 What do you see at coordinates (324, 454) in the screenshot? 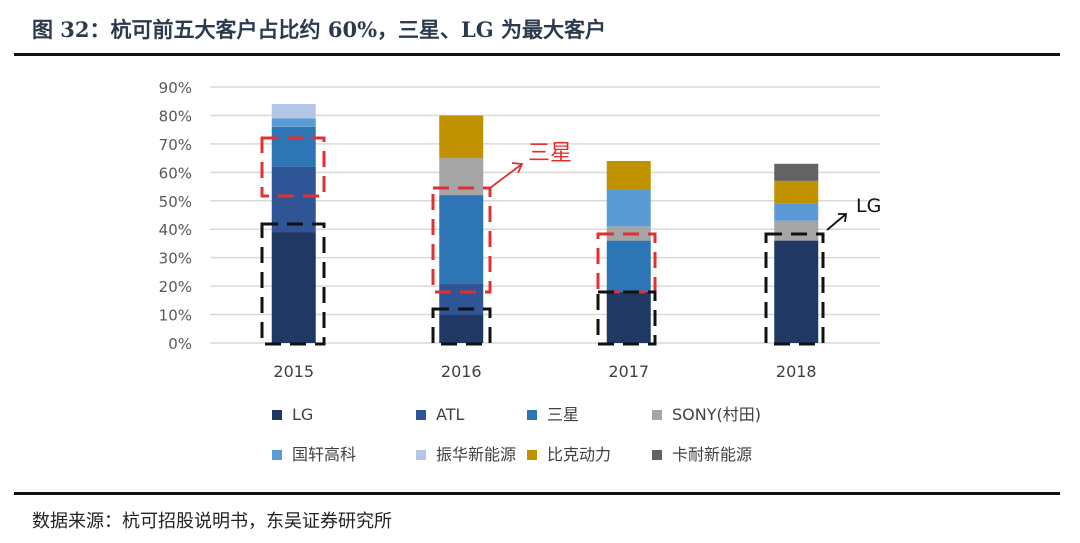
I see `legend-label: 国轩高科` at bounding box center [324, 454].